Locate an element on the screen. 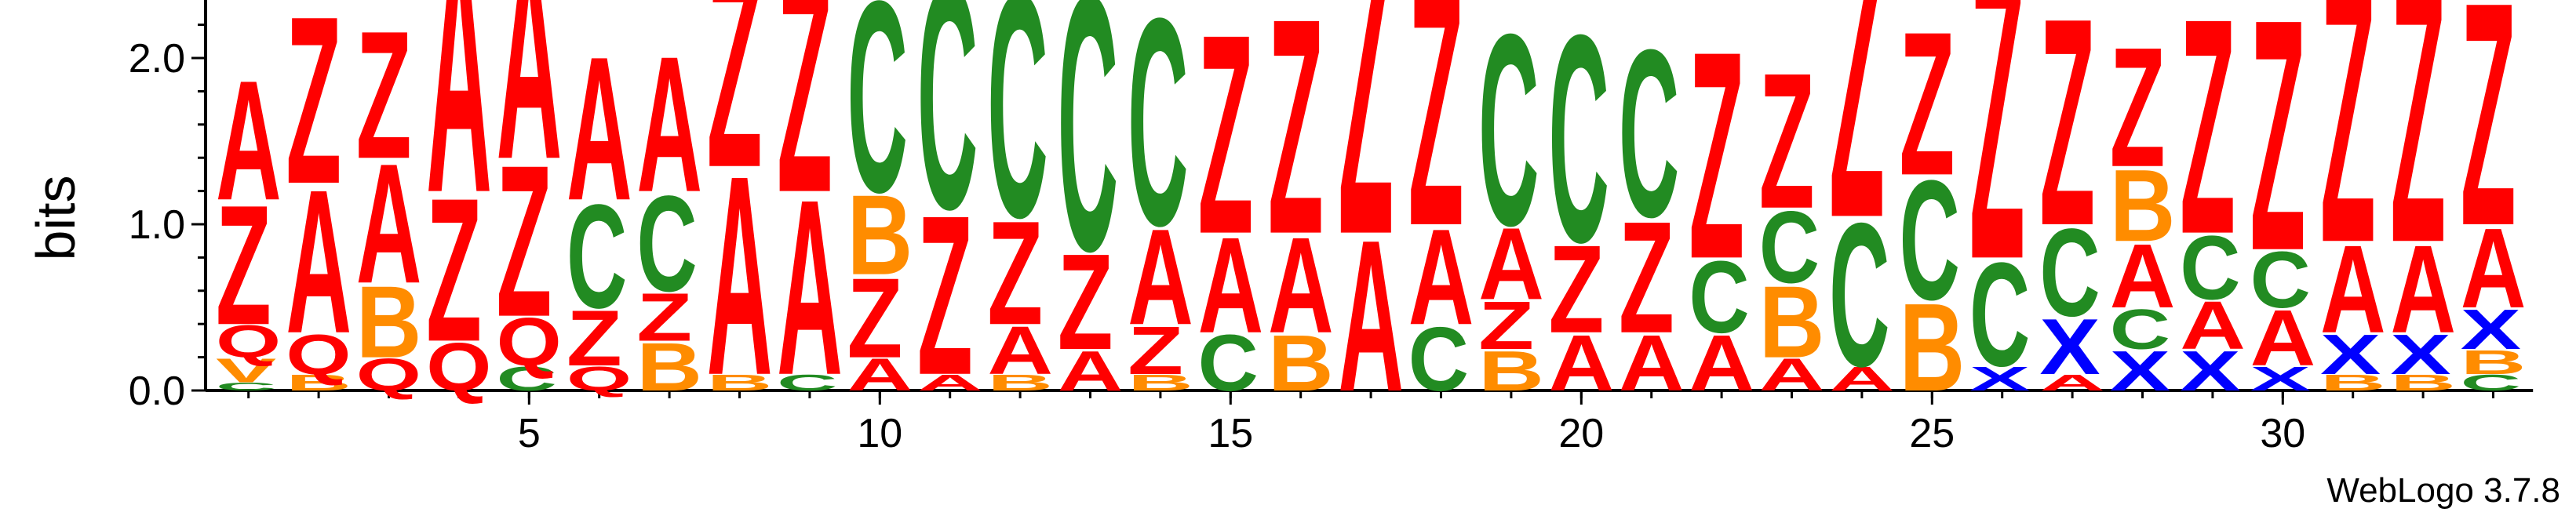 This screenshot has height=523, width=2576. position-stack: ACZ is located at coordinates (1862, 204).